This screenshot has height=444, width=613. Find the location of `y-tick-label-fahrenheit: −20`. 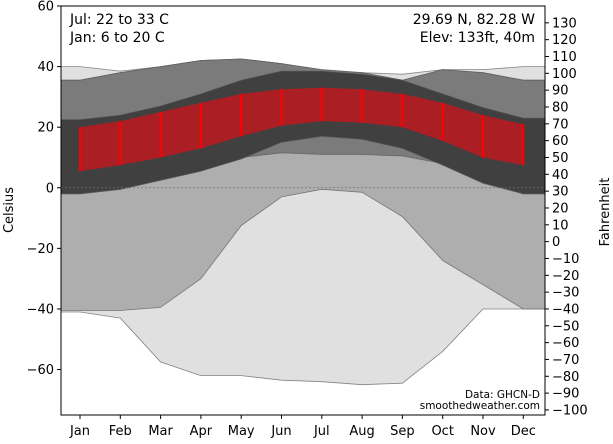

y-tick-label-fahrenheit: −20 is located at coordinates (565, 276).